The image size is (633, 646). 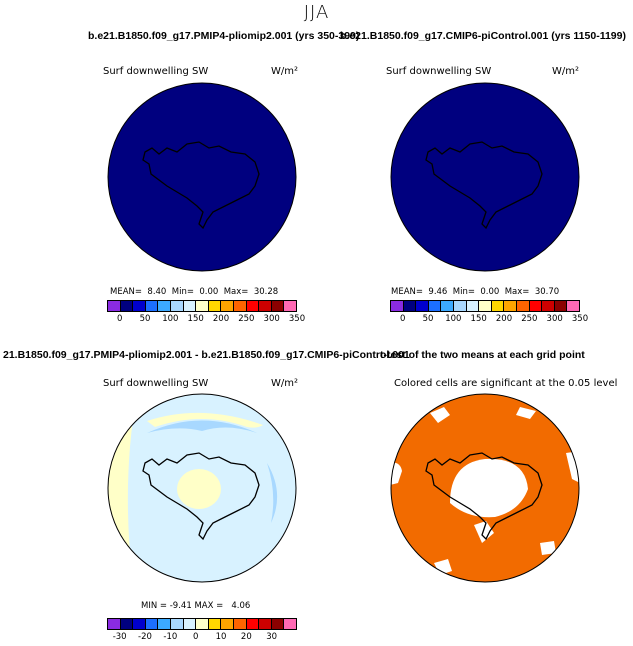 I want to click on top-right-variable: Surf downwelling SW, so click(x=439, y=71).